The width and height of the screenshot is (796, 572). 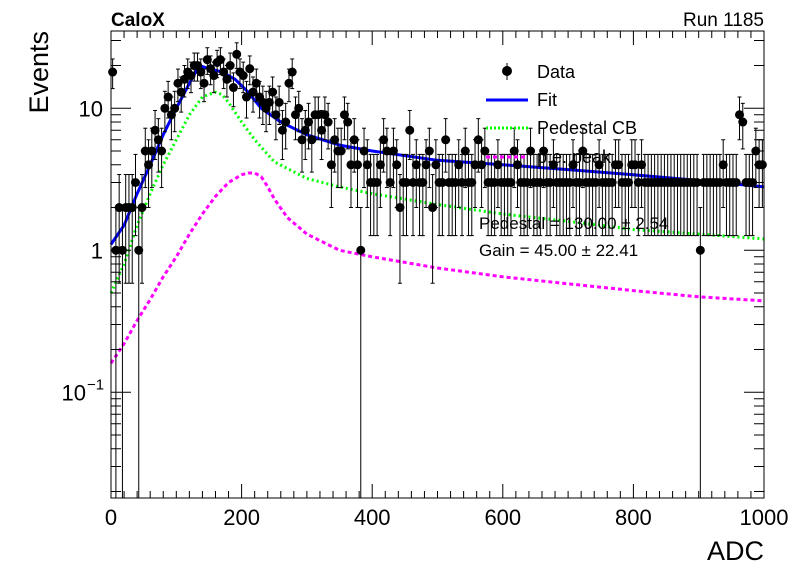 What do you see at coordinates (587, 128) in the screenshot?
I see `legend-label-pedestal: Pedestal CB` at bounding box center [587, 128].